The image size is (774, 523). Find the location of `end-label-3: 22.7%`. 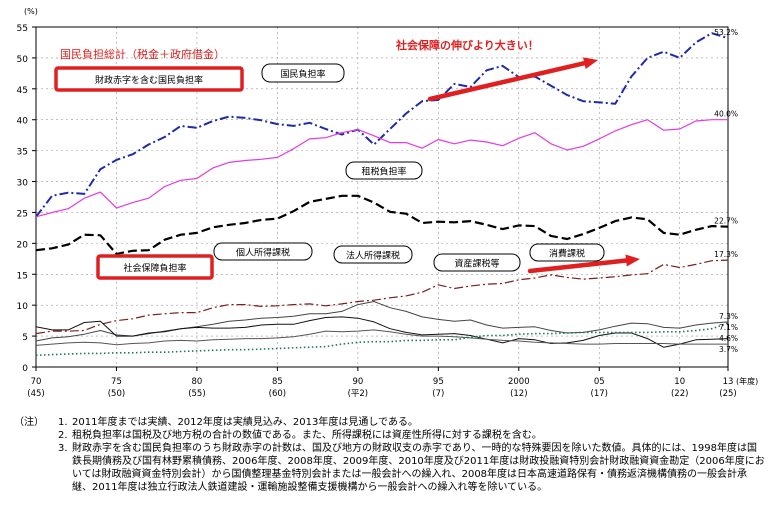

end-label-3: 22.7% is located at coordinates (726, 221).